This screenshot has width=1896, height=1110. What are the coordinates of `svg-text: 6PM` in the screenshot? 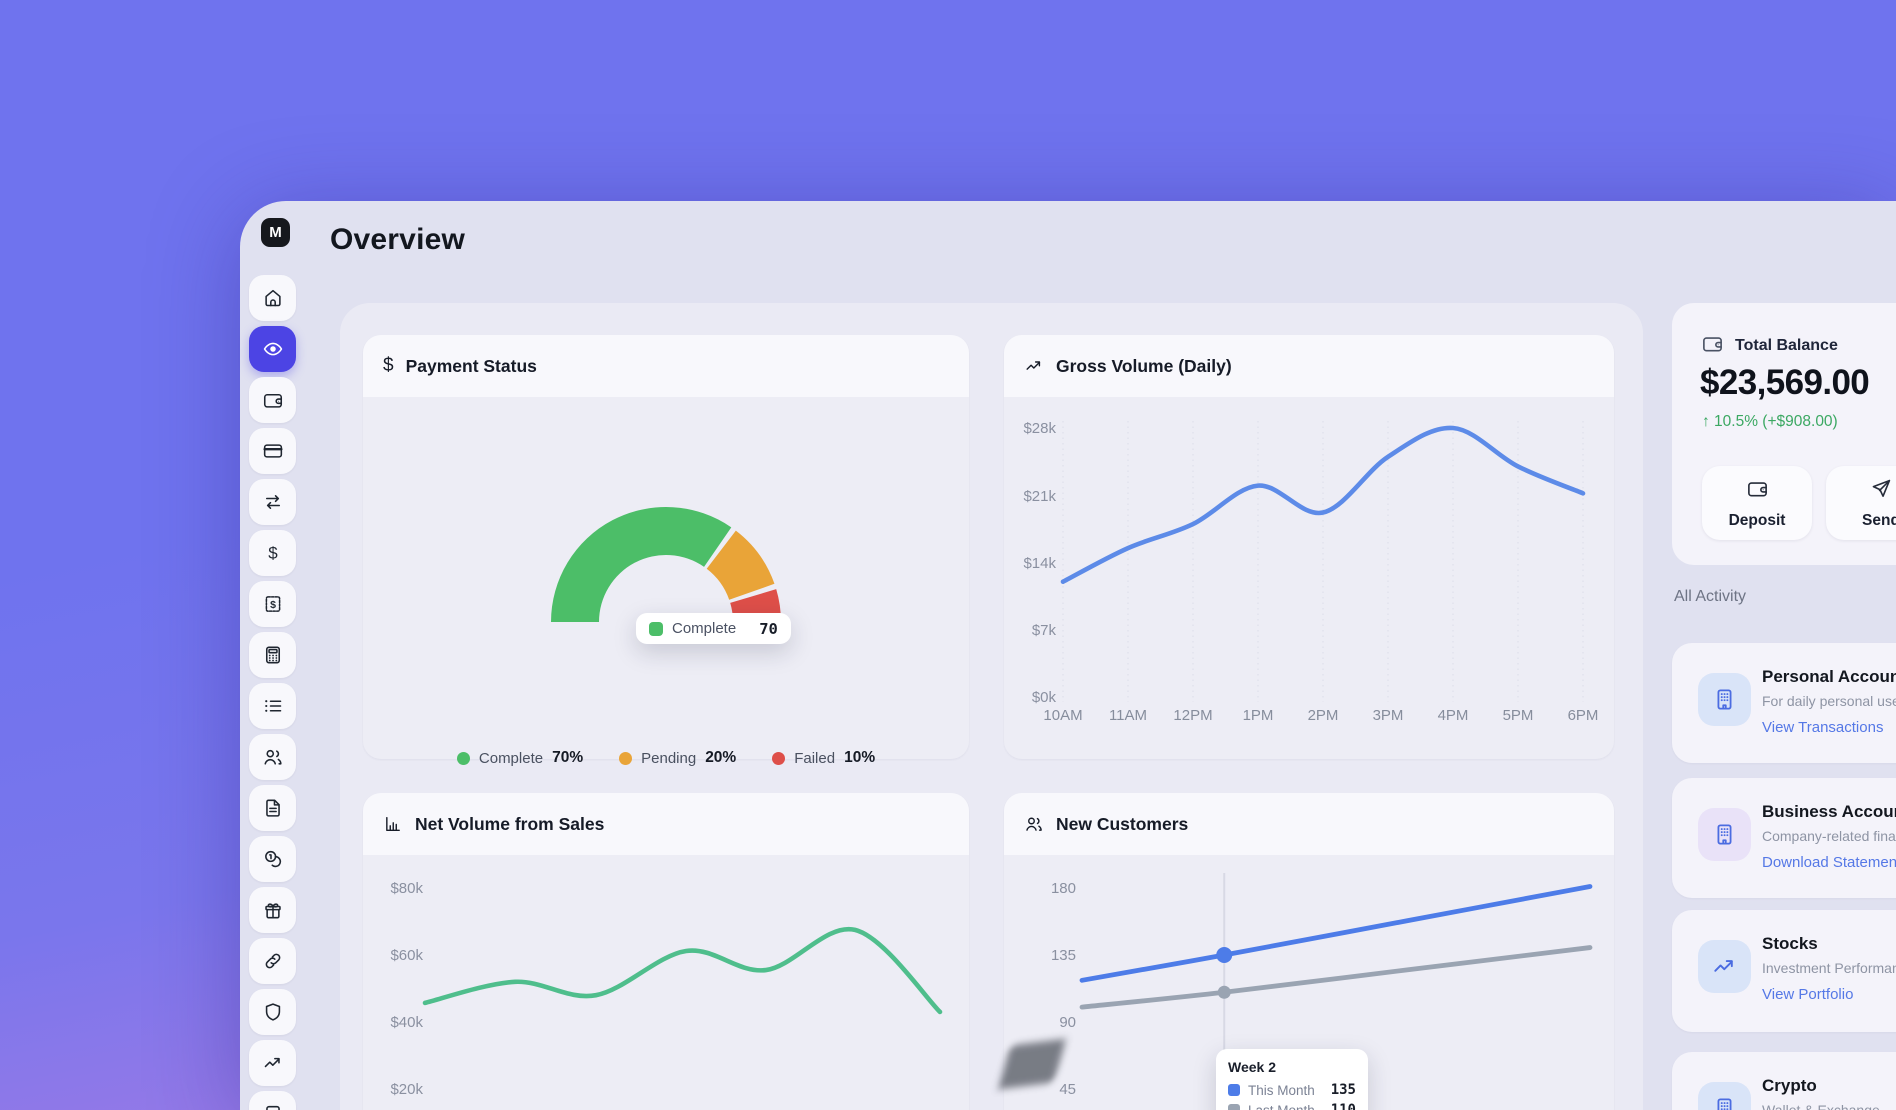 It's located at (1583, 715).